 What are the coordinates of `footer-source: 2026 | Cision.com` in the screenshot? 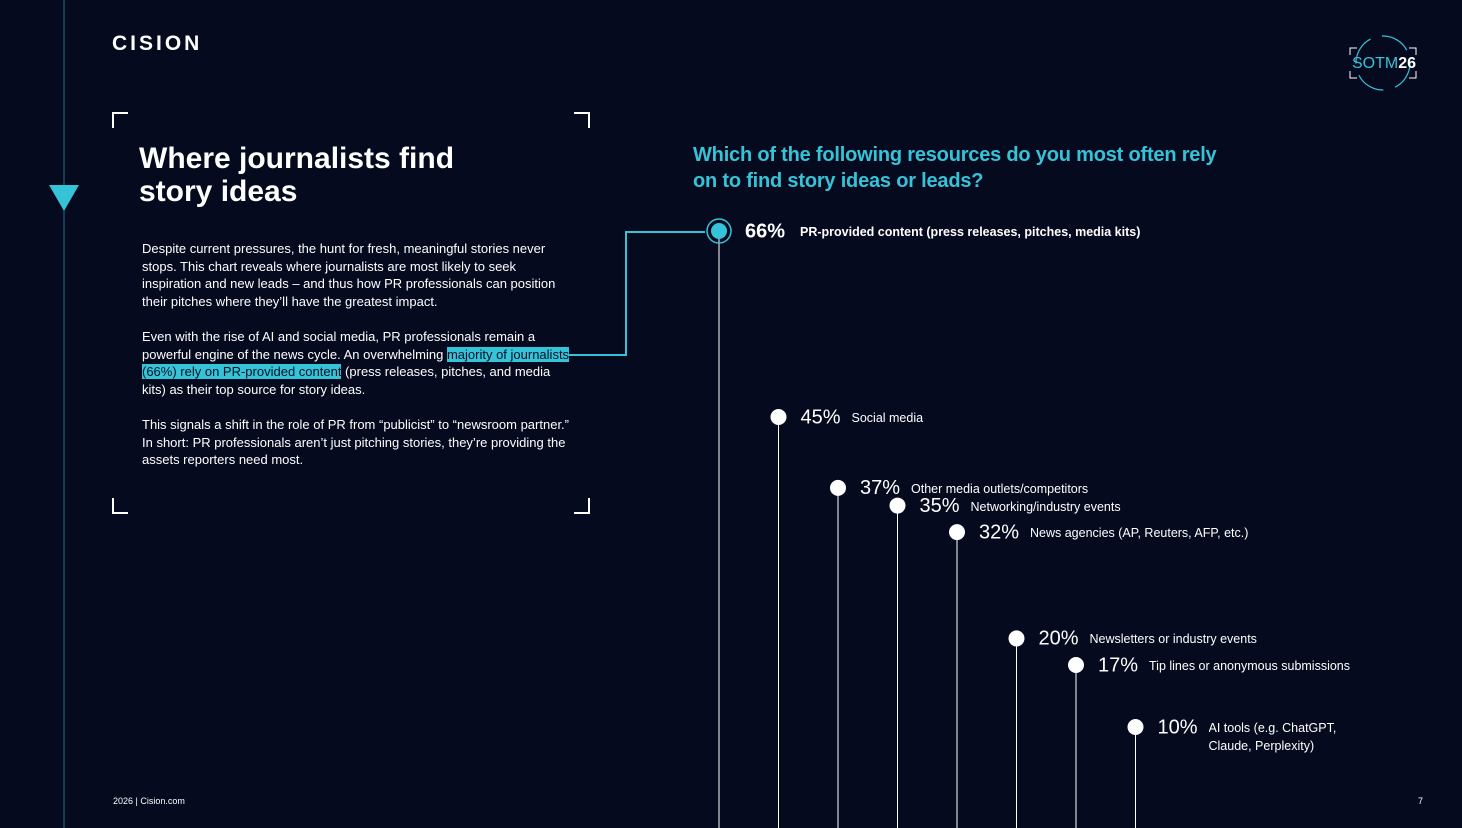 It's located at (149, 801).